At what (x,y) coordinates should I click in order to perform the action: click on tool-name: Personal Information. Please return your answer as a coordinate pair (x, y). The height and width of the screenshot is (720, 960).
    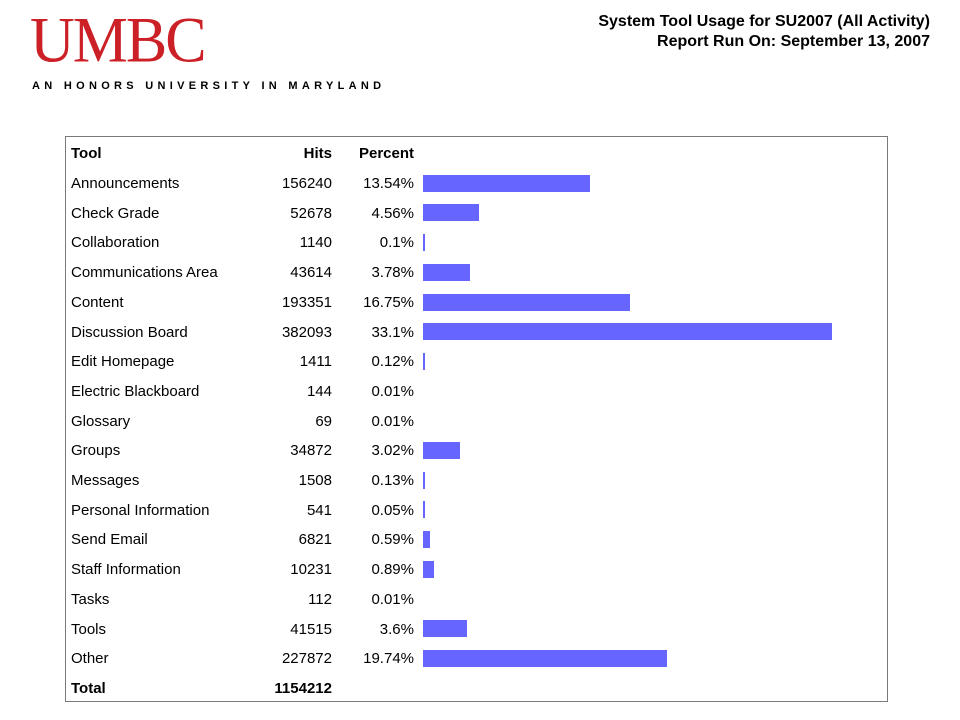
    Looking at the image, I should click on (140, 510).